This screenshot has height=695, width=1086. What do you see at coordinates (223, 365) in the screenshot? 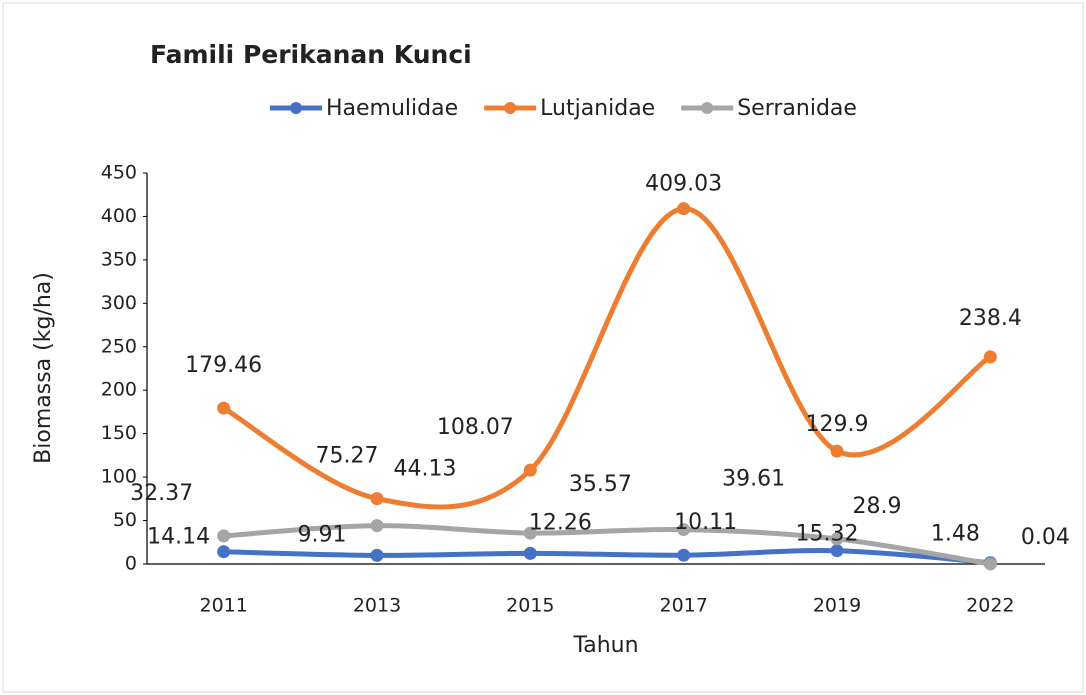
I see `data-label: 179.46` at bounding box center [223, 365].